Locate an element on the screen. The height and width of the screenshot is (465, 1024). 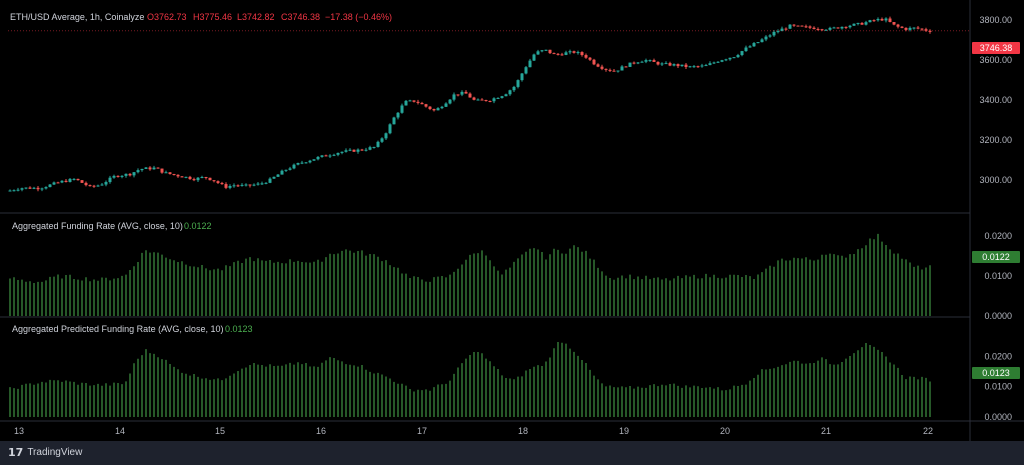
ohlc-low: L3742.82 is located at coordinates (256, 17).